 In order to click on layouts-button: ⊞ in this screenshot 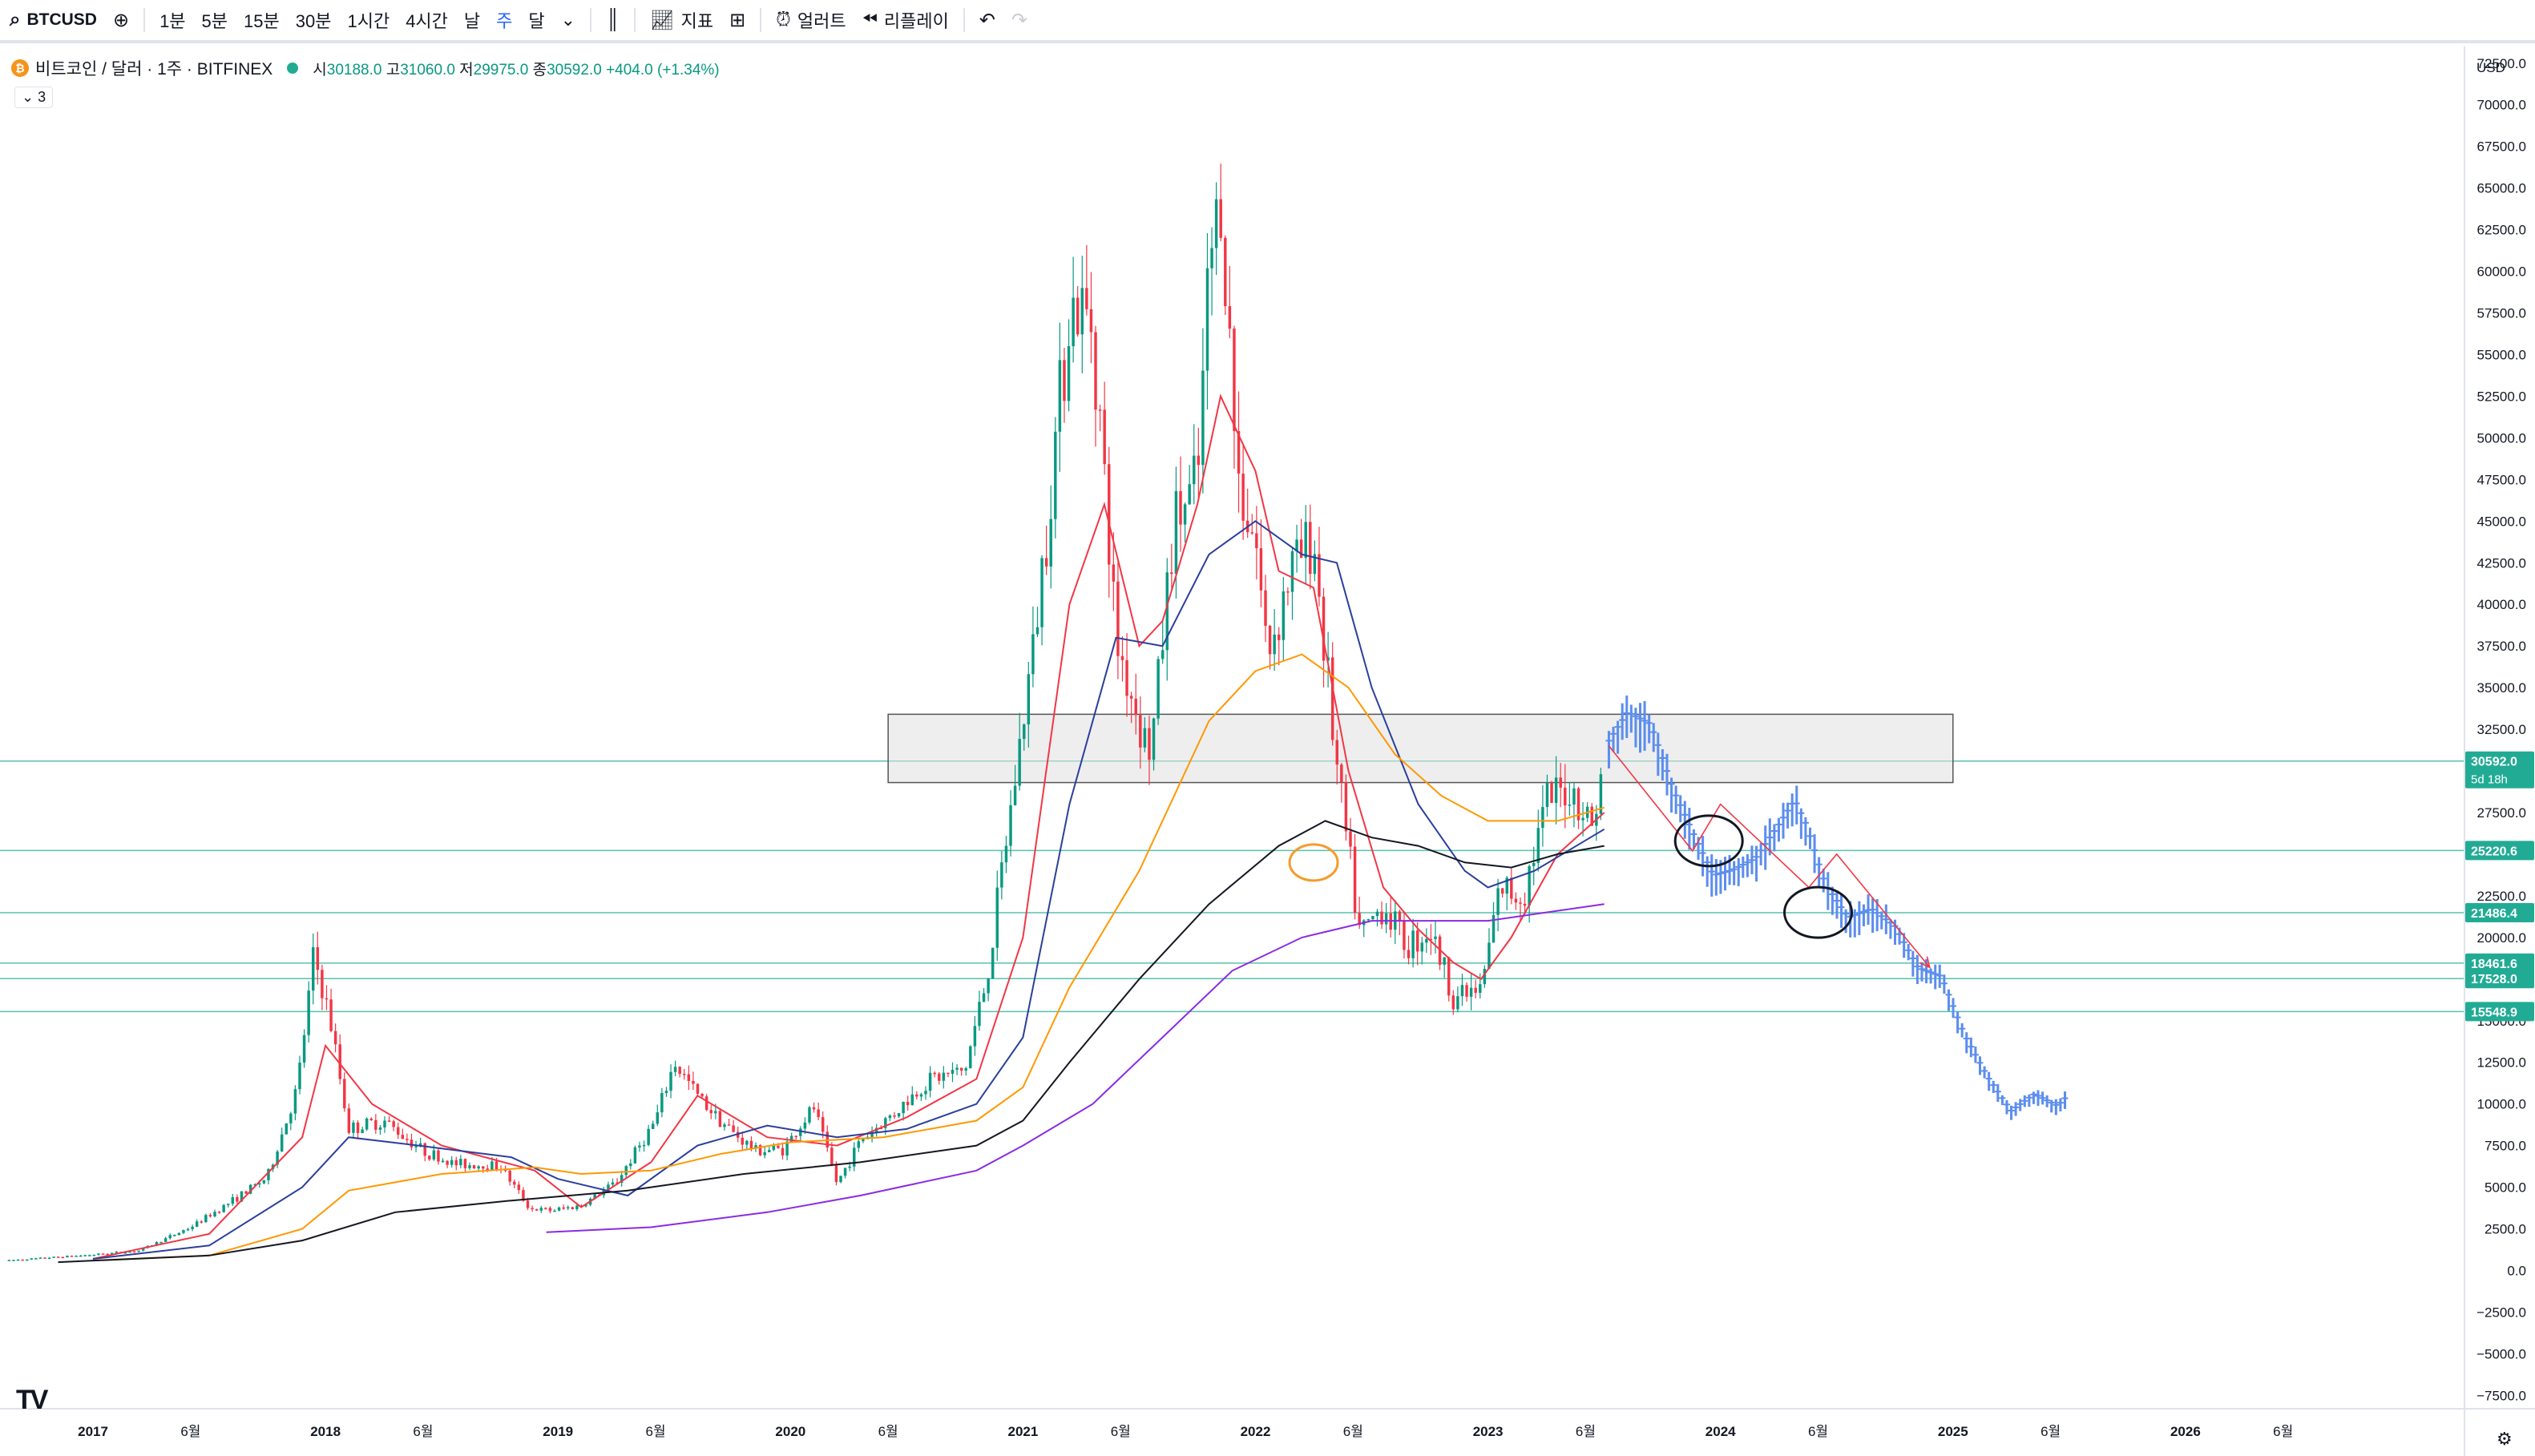, I will do `click(737, 21)`.